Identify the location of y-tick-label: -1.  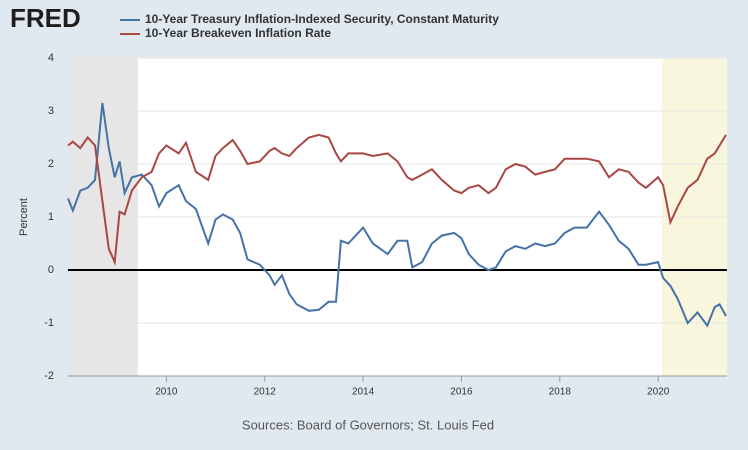
(49, 323).